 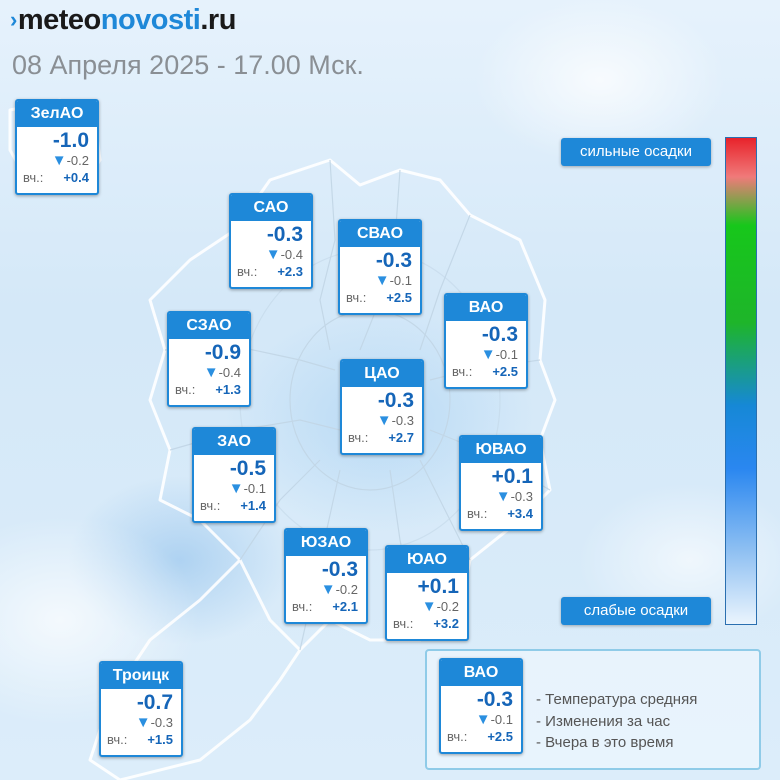 I want to click on legend-sample-card: ВАО -0.3 ▼-0.1 вч.: +2.5, so click(x=481, y=706).